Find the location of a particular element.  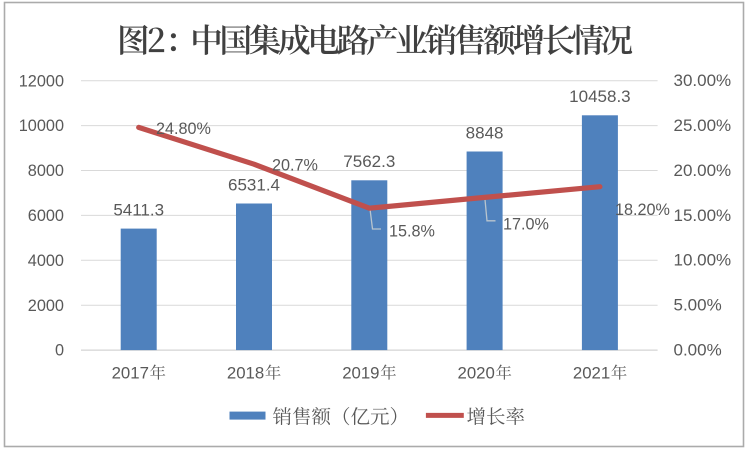

svg-text: 12000 is located at coordinates (41, 81).